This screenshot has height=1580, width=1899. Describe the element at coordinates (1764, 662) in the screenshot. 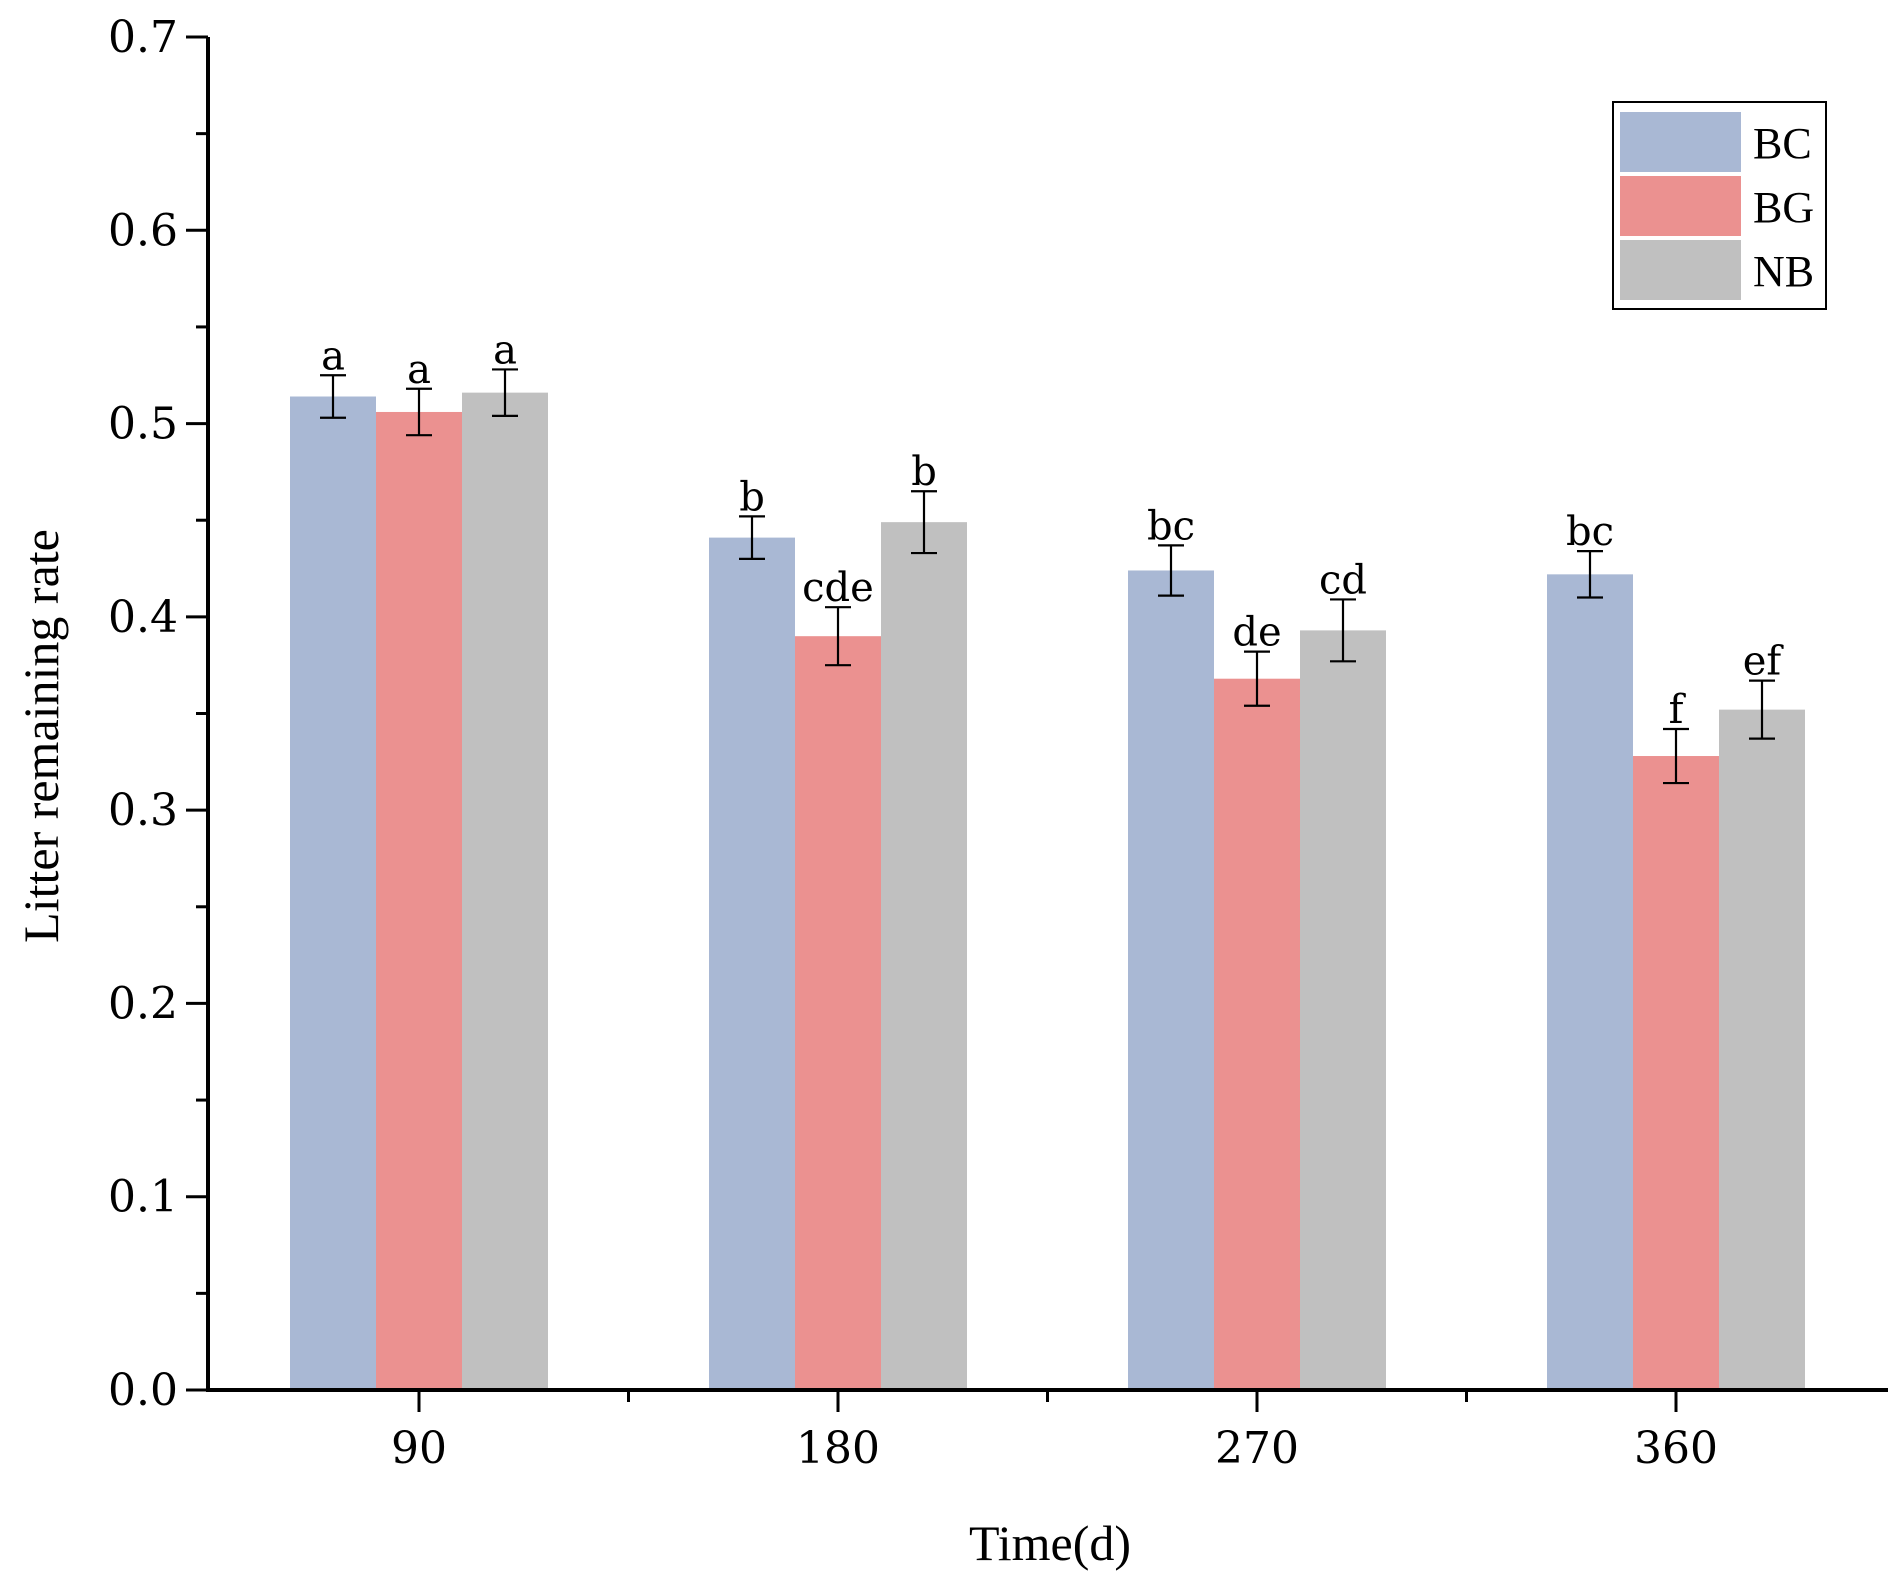

I see `significance-label-nb-360: ef` at that location.